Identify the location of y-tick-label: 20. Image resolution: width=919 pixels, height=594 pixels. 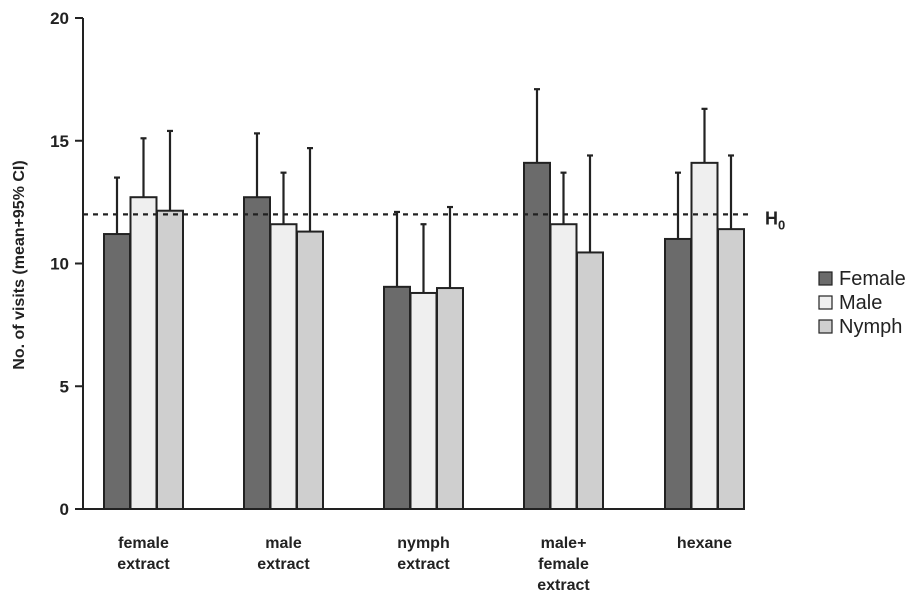
(59, 18).